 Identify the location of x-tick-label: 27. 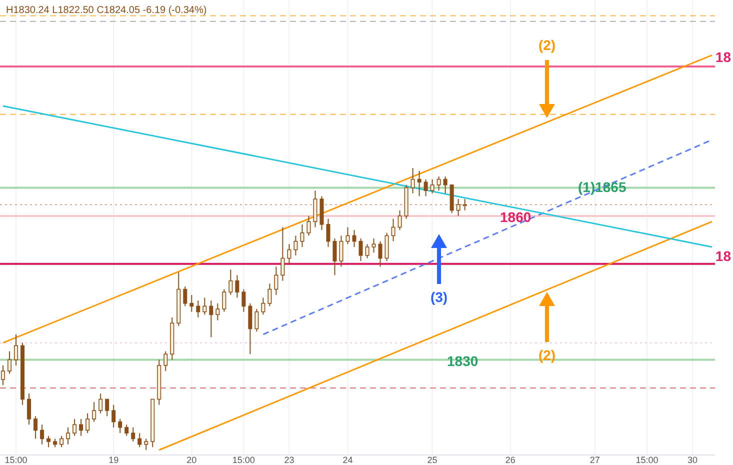
(595, 460).